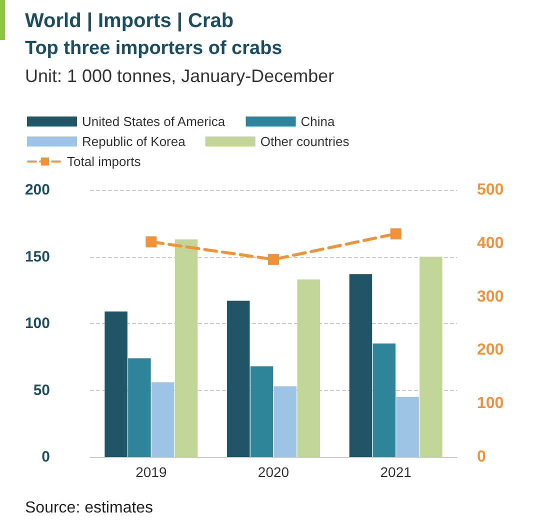 This screenshot has height=529, width=557. What do you see at coordinates (481, 457) in the screenshot?
I see `y2-tick-label: 0` at bounding box center [481, 457].